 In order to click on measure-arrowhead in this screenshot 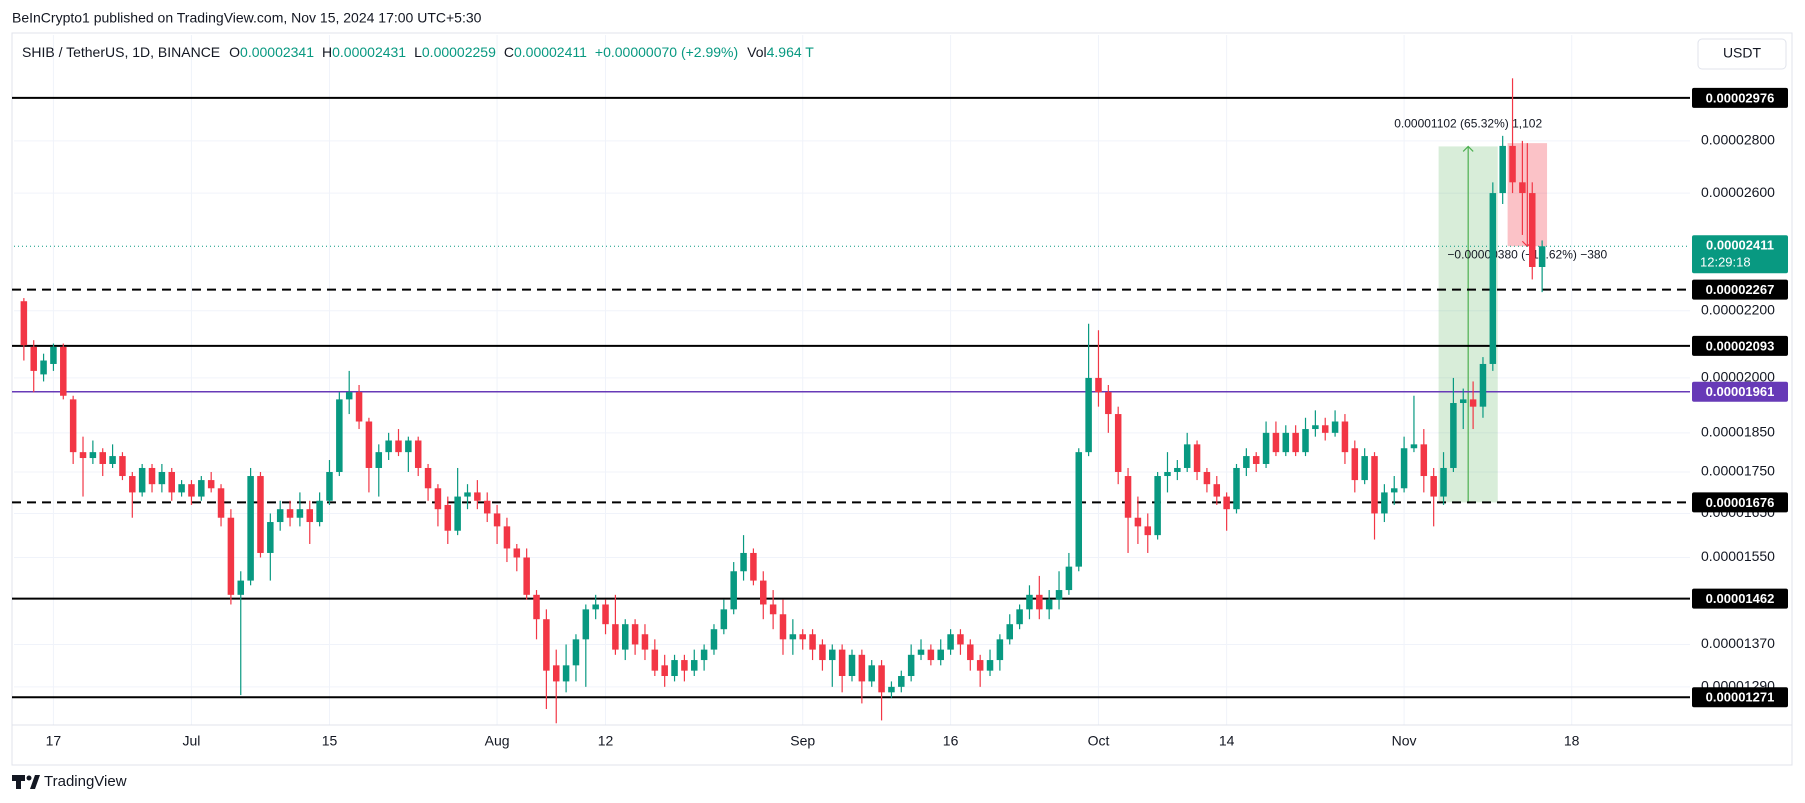, I will do `click(1468, 148)`.